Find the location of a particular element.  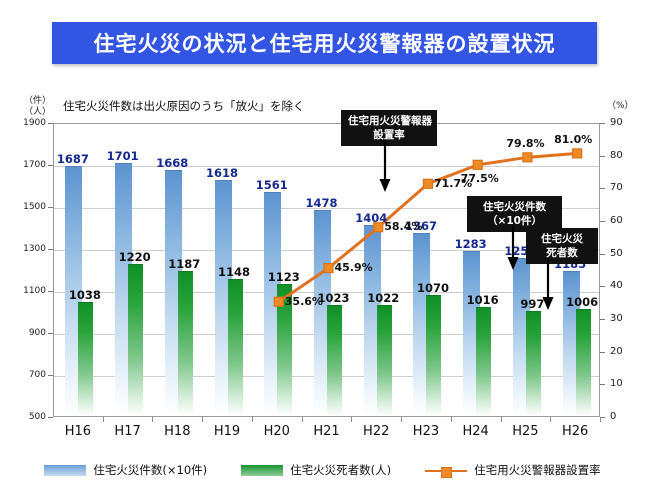

x-axis-tick-label: H22 is located at coordinates (376, 431).